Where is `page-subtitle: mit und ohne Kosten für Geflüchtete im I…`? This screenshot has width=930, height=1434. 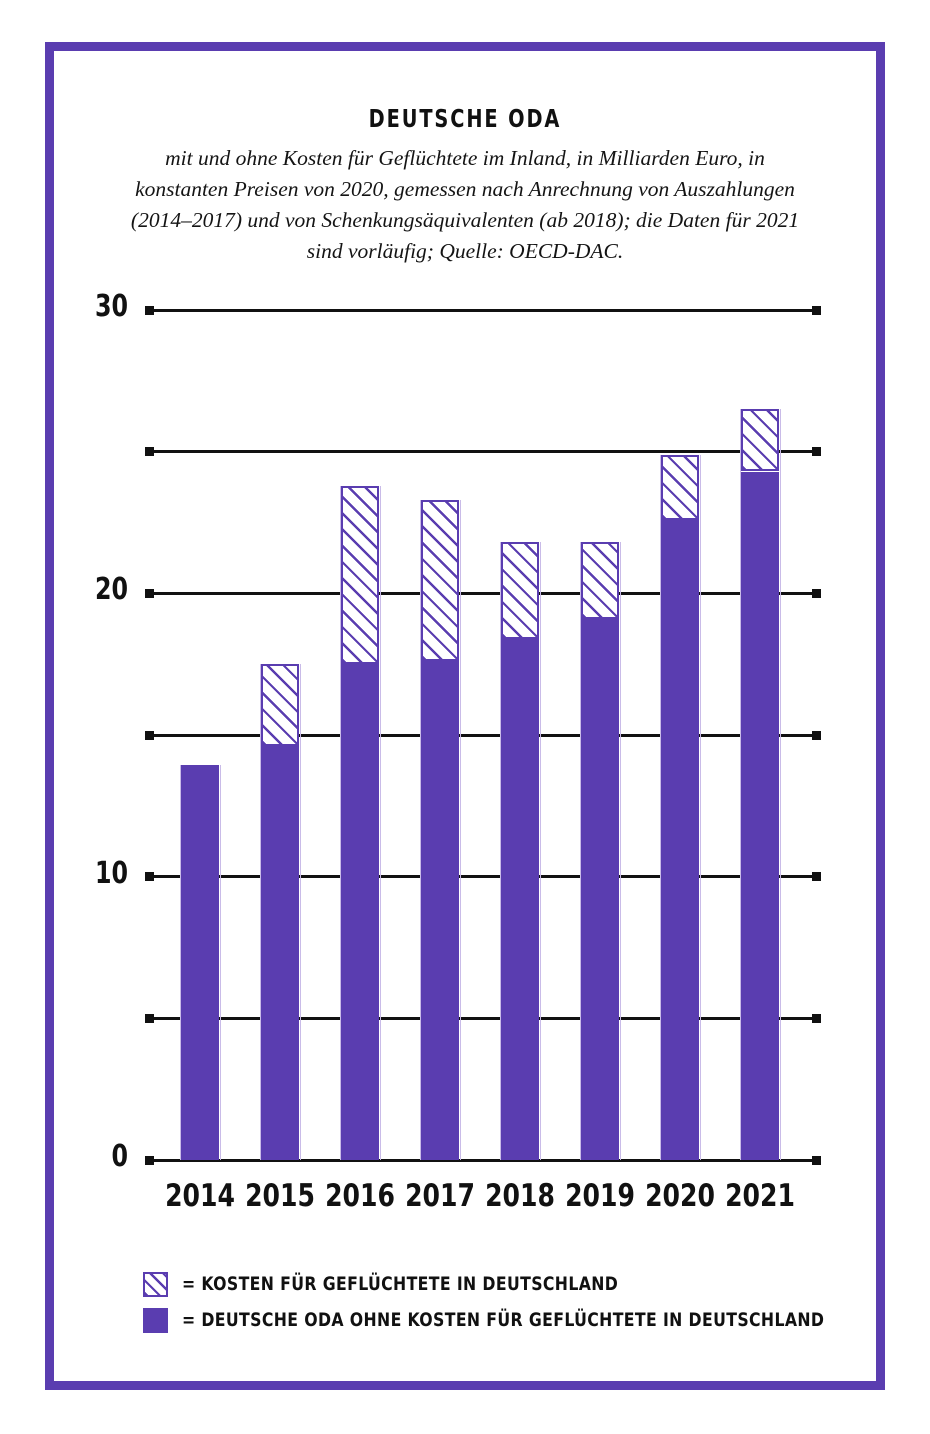
page-subtitle: mit und ohne Kosten für Geflüchtete im I… is located at coordinates (465, 204).